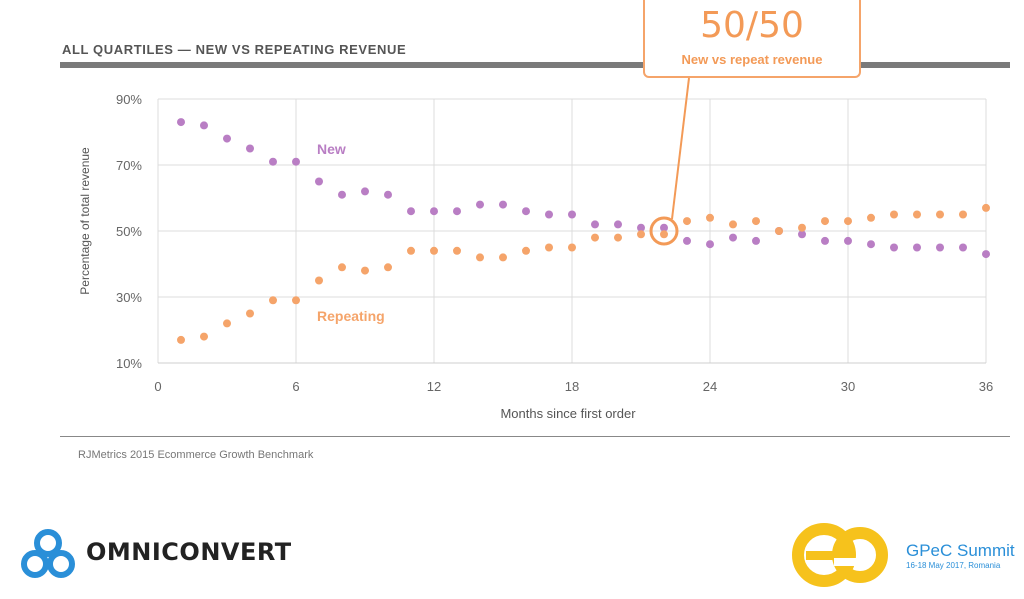 The height and width of the screenshot is (599, 1024). Describe the element at coordinates (960, 550) in the screenshot. I see `gpec-title: GPeC Summit` at that location.